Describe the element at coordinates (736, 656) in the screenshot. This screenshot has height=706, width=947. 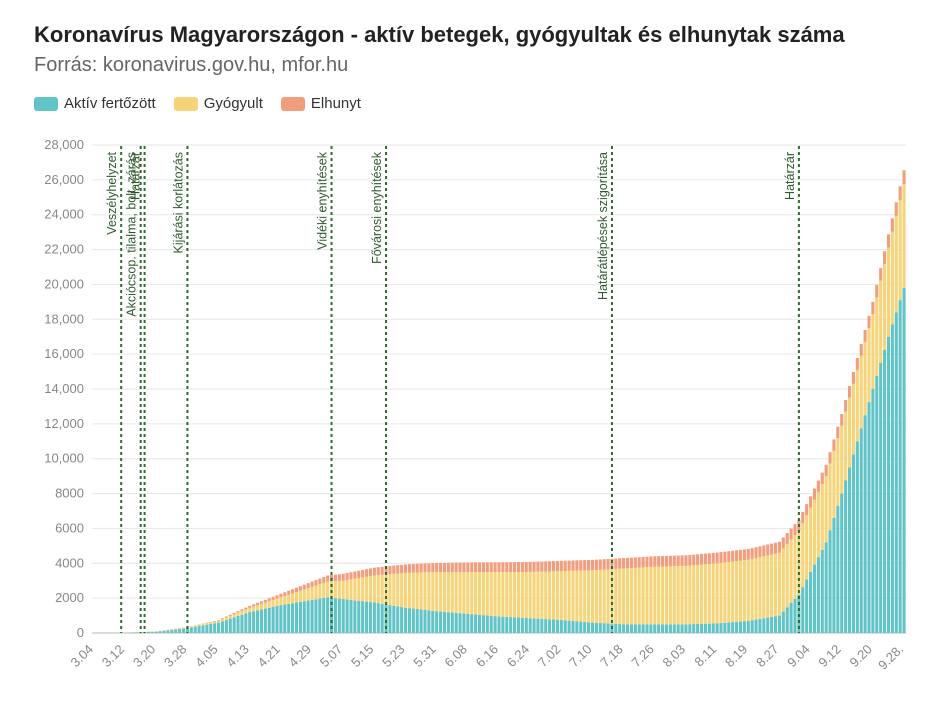
I see `x-tick-label: 8.19` at that location.